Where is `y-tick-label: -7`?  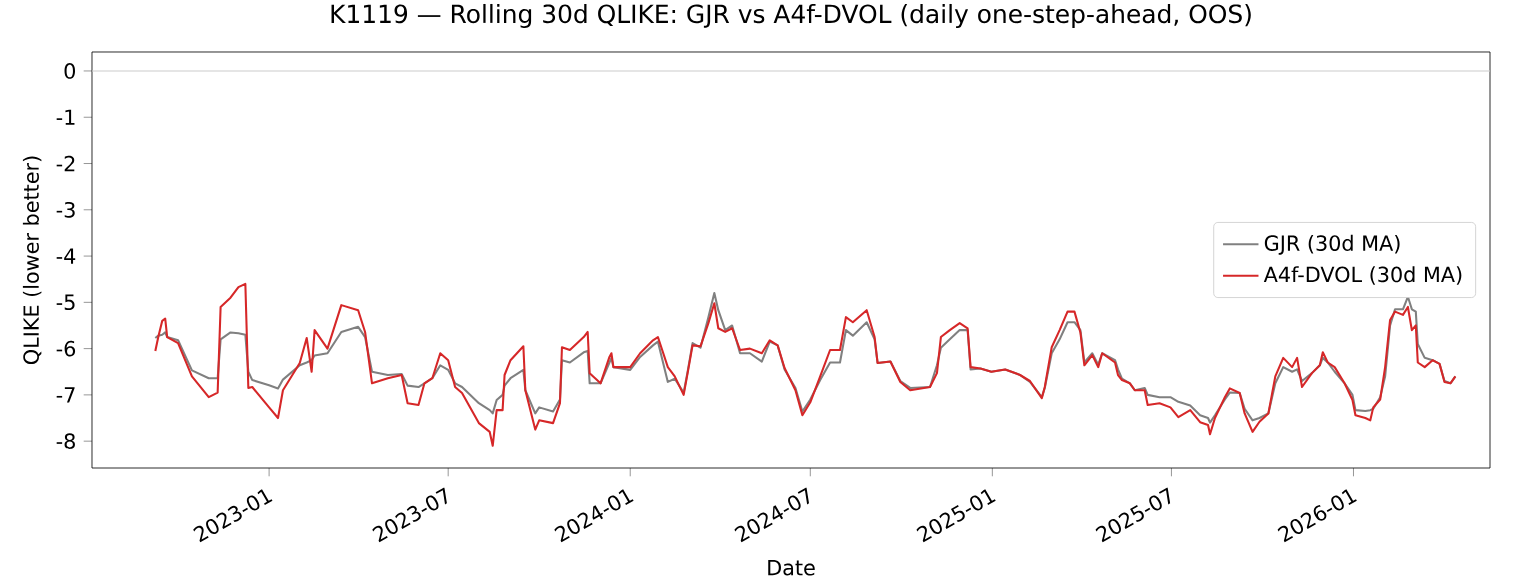 y-tick-label: -7 is located at coordinates (65, 395).